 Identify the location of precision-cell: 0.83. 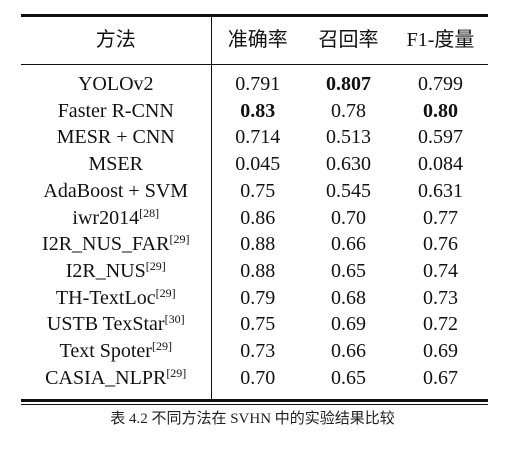
(258, 110).